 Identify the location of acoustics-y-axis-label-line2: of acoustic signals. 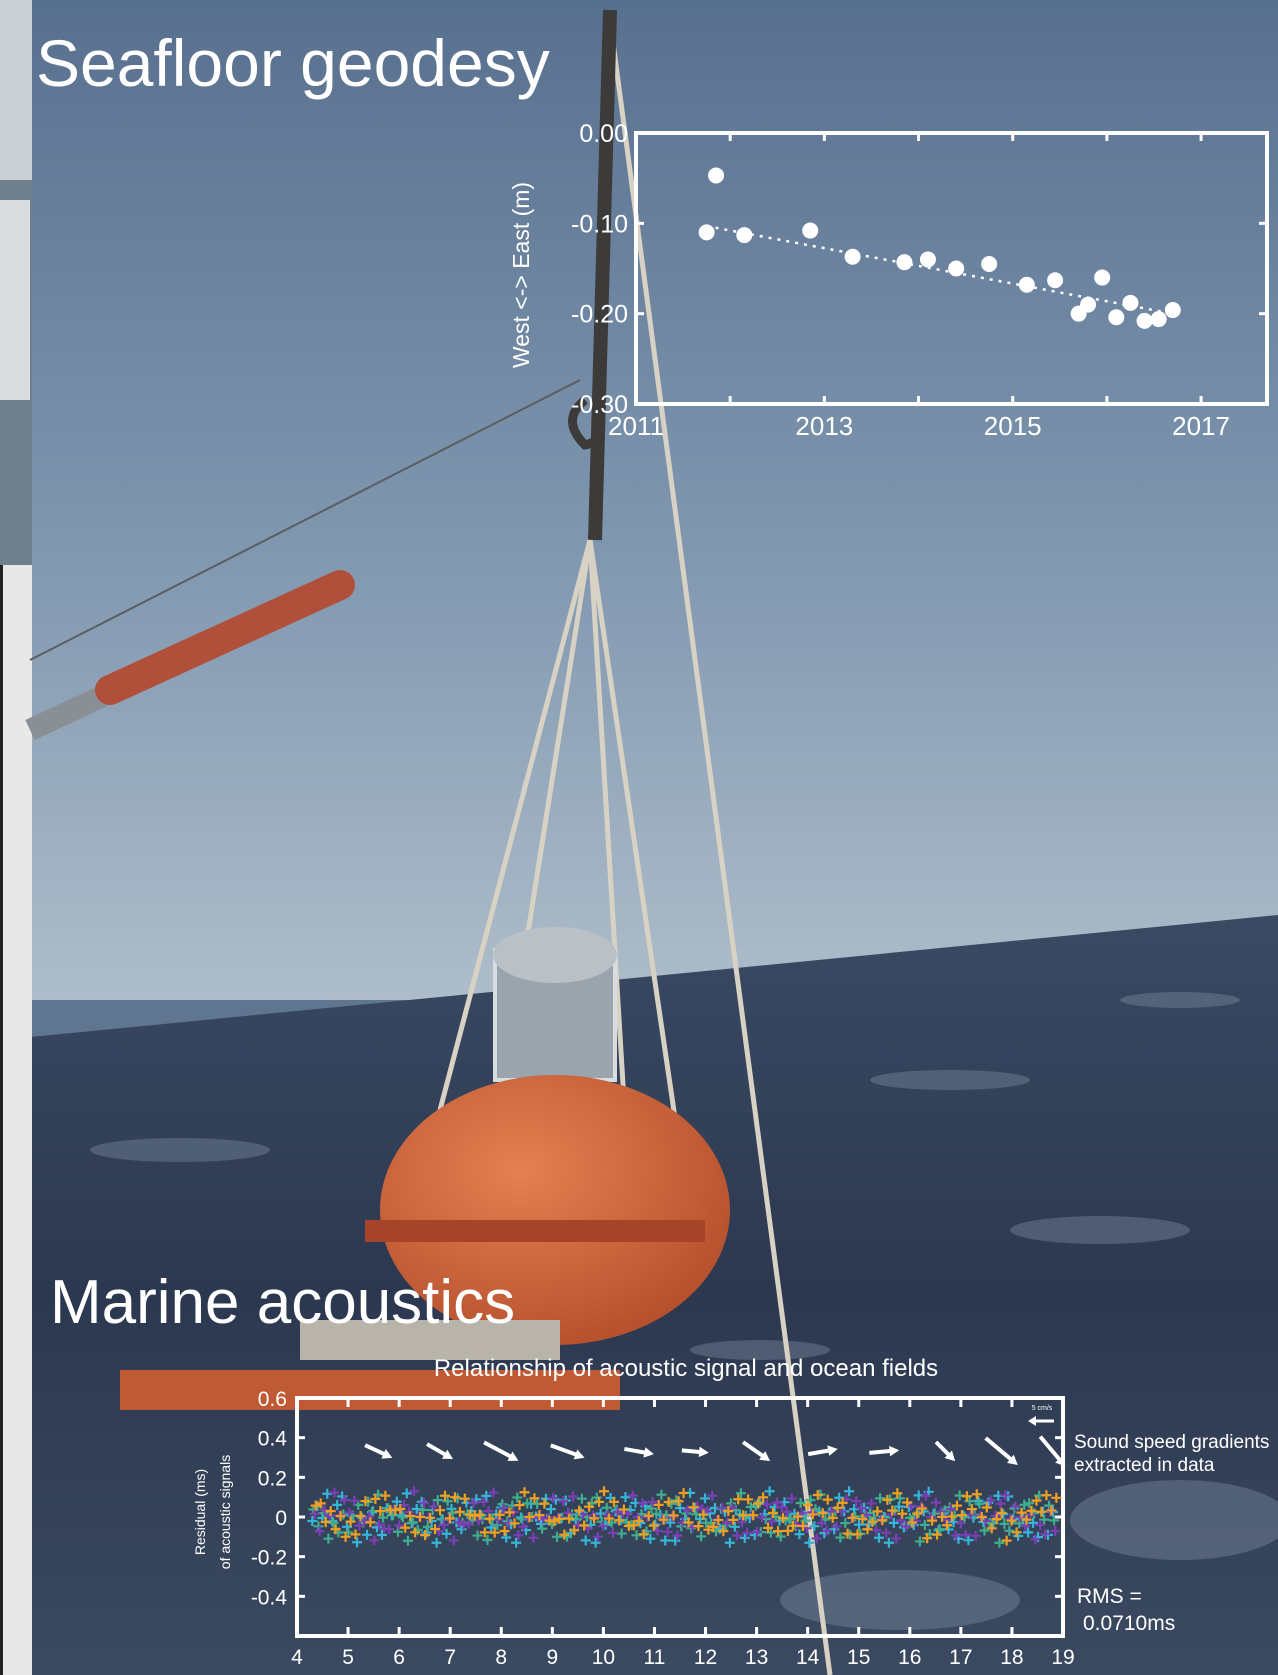
(225, 1512).